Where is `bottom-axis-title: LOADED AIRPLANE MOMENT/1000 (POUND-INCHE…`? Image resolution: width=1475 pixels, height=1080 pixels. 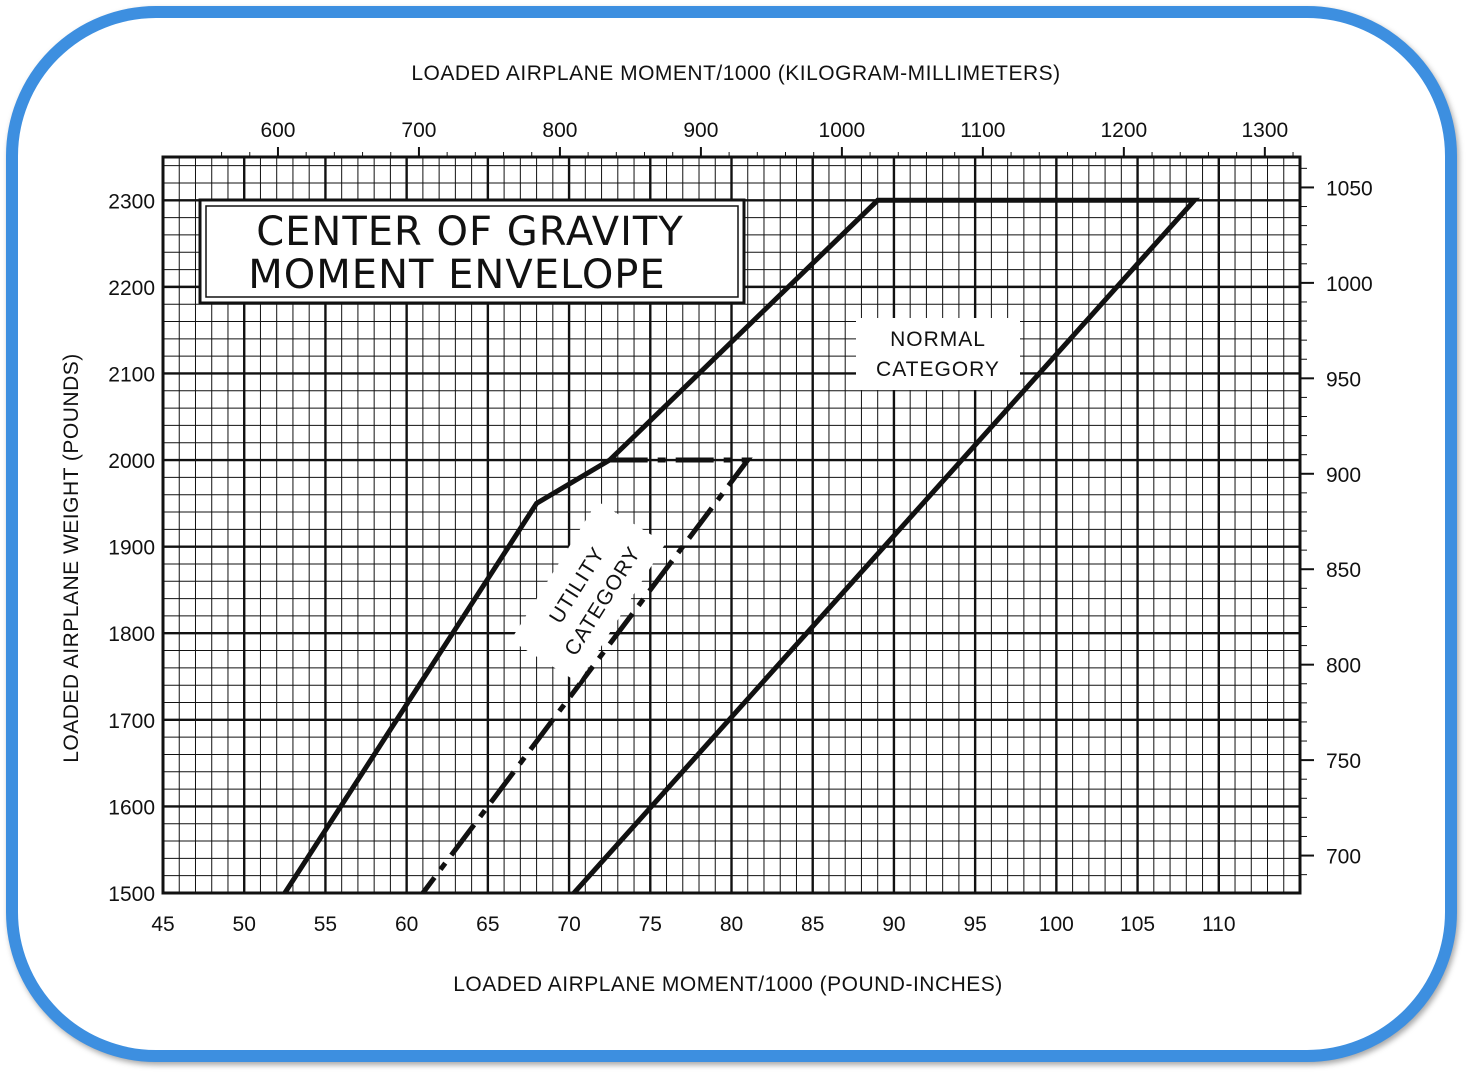 bottom-axis-title: LOADED AIRPLANE MOMENT/1000 (POUND-INCHE… is located at coordinates (728, 984).